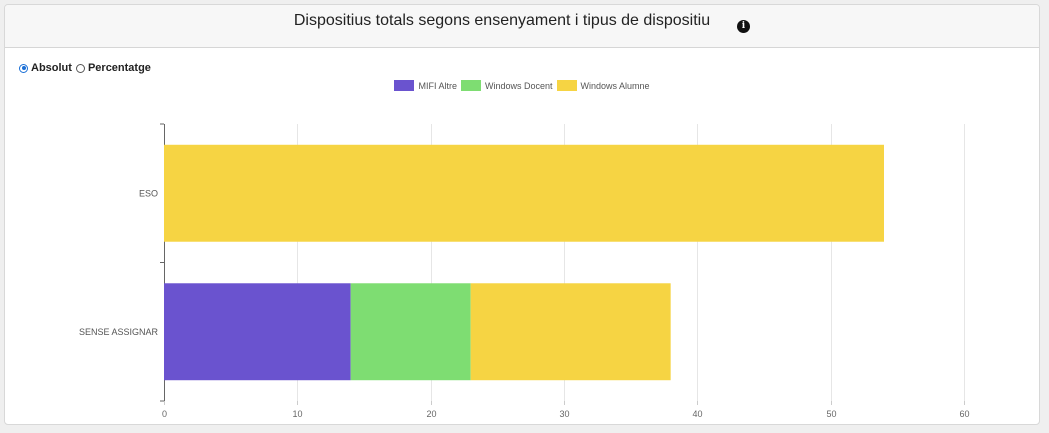 Image resolution: width=1049 pixels, height=433 pixels. Describe the element at coordinates (566, 85) in the screenshot. I see `legend-swatch-windows-alumne` at that location.